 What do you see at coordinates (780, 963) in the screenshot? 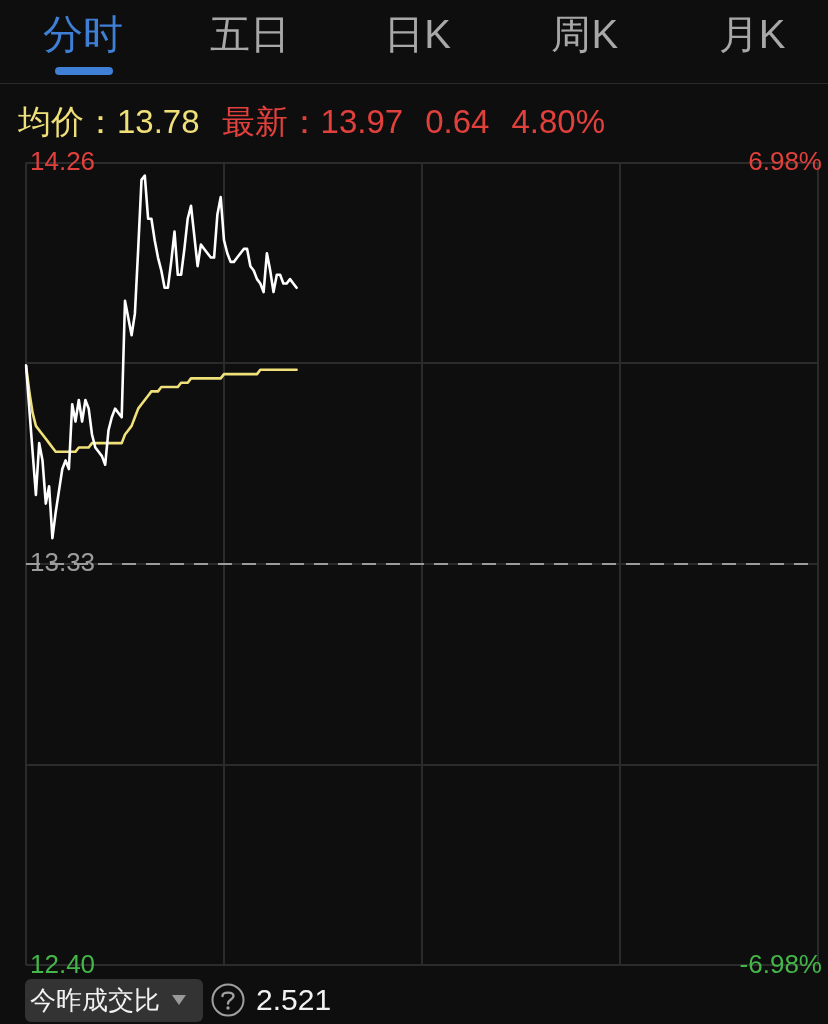
I see `y2-tick-label: -6.98%` at bounding box center [780, 963].